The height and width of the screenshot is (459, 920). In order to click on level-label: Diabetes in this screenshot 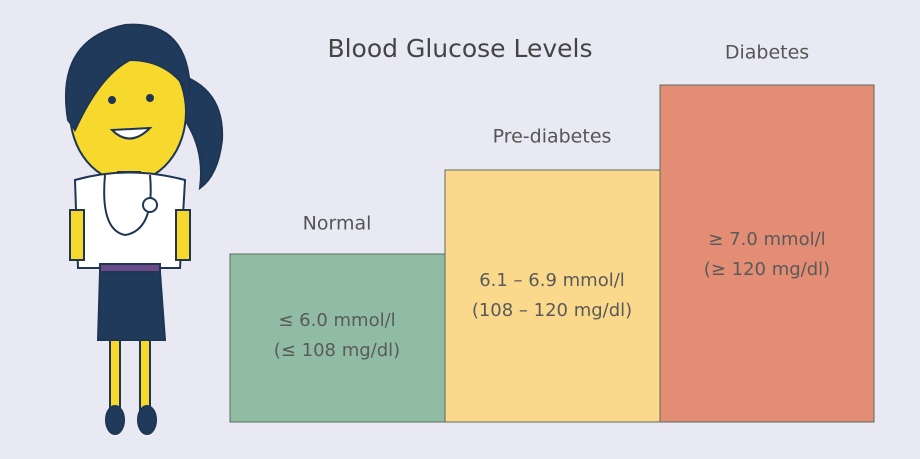, I will do `click(767, 53)`.